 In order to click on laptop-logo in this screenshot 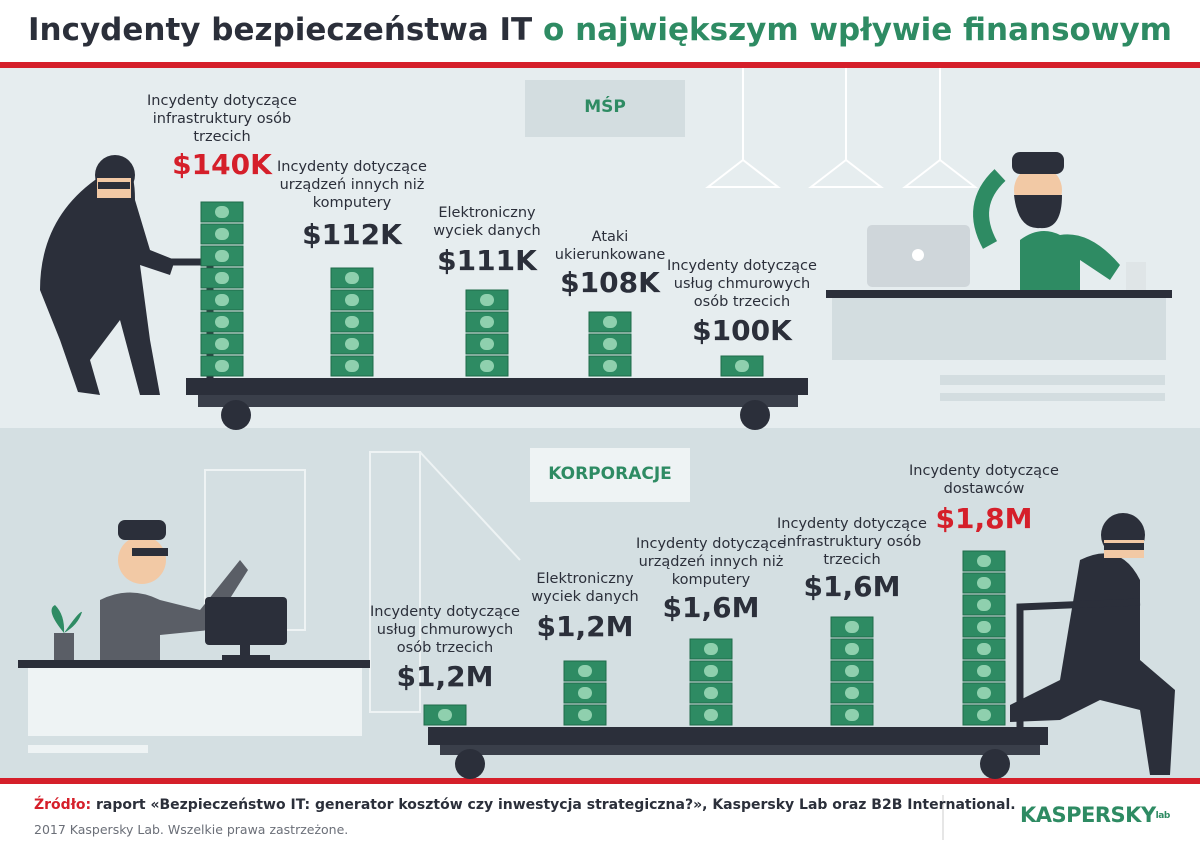, I will do `click(918, 255)`.